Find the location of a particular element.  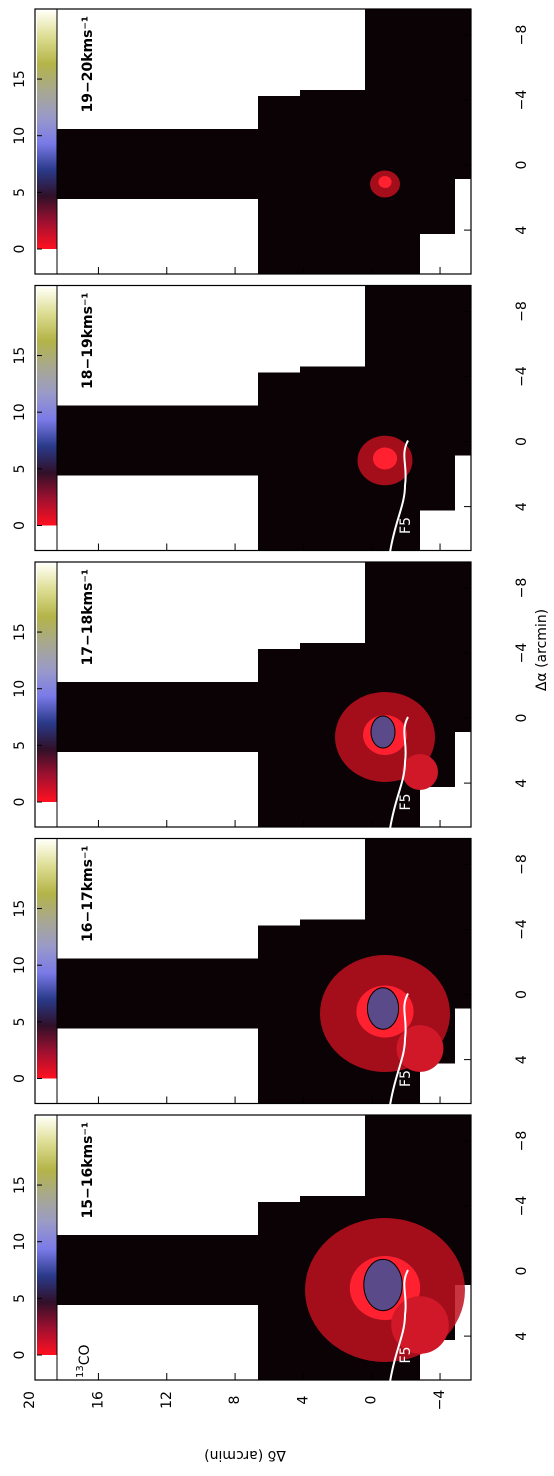

velocity-label: 17−18kms⁻¹ is located at coordinates (88, 617).